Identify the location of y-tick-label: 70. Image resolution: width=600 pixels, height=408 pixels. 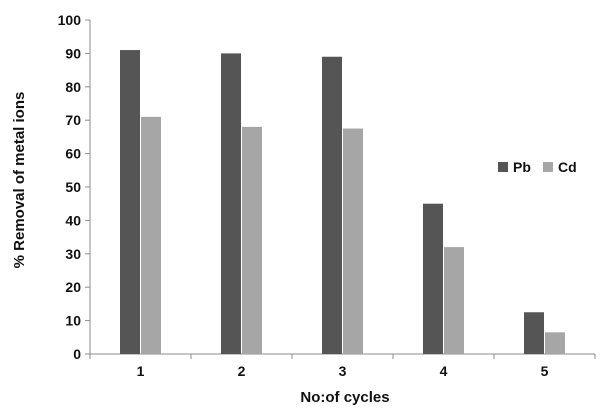
(73, 120).